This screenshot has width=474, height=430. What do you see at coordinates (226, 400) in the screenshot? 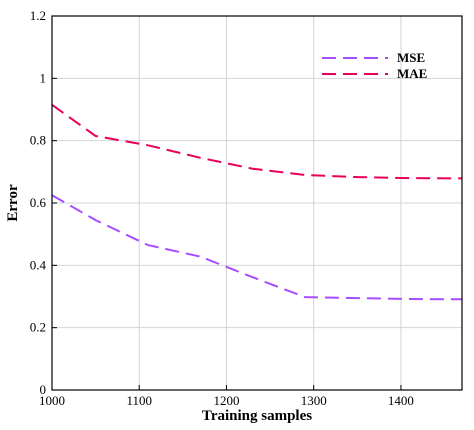
I see `x-tick-label: 1200` at bounding box center [226, 400].